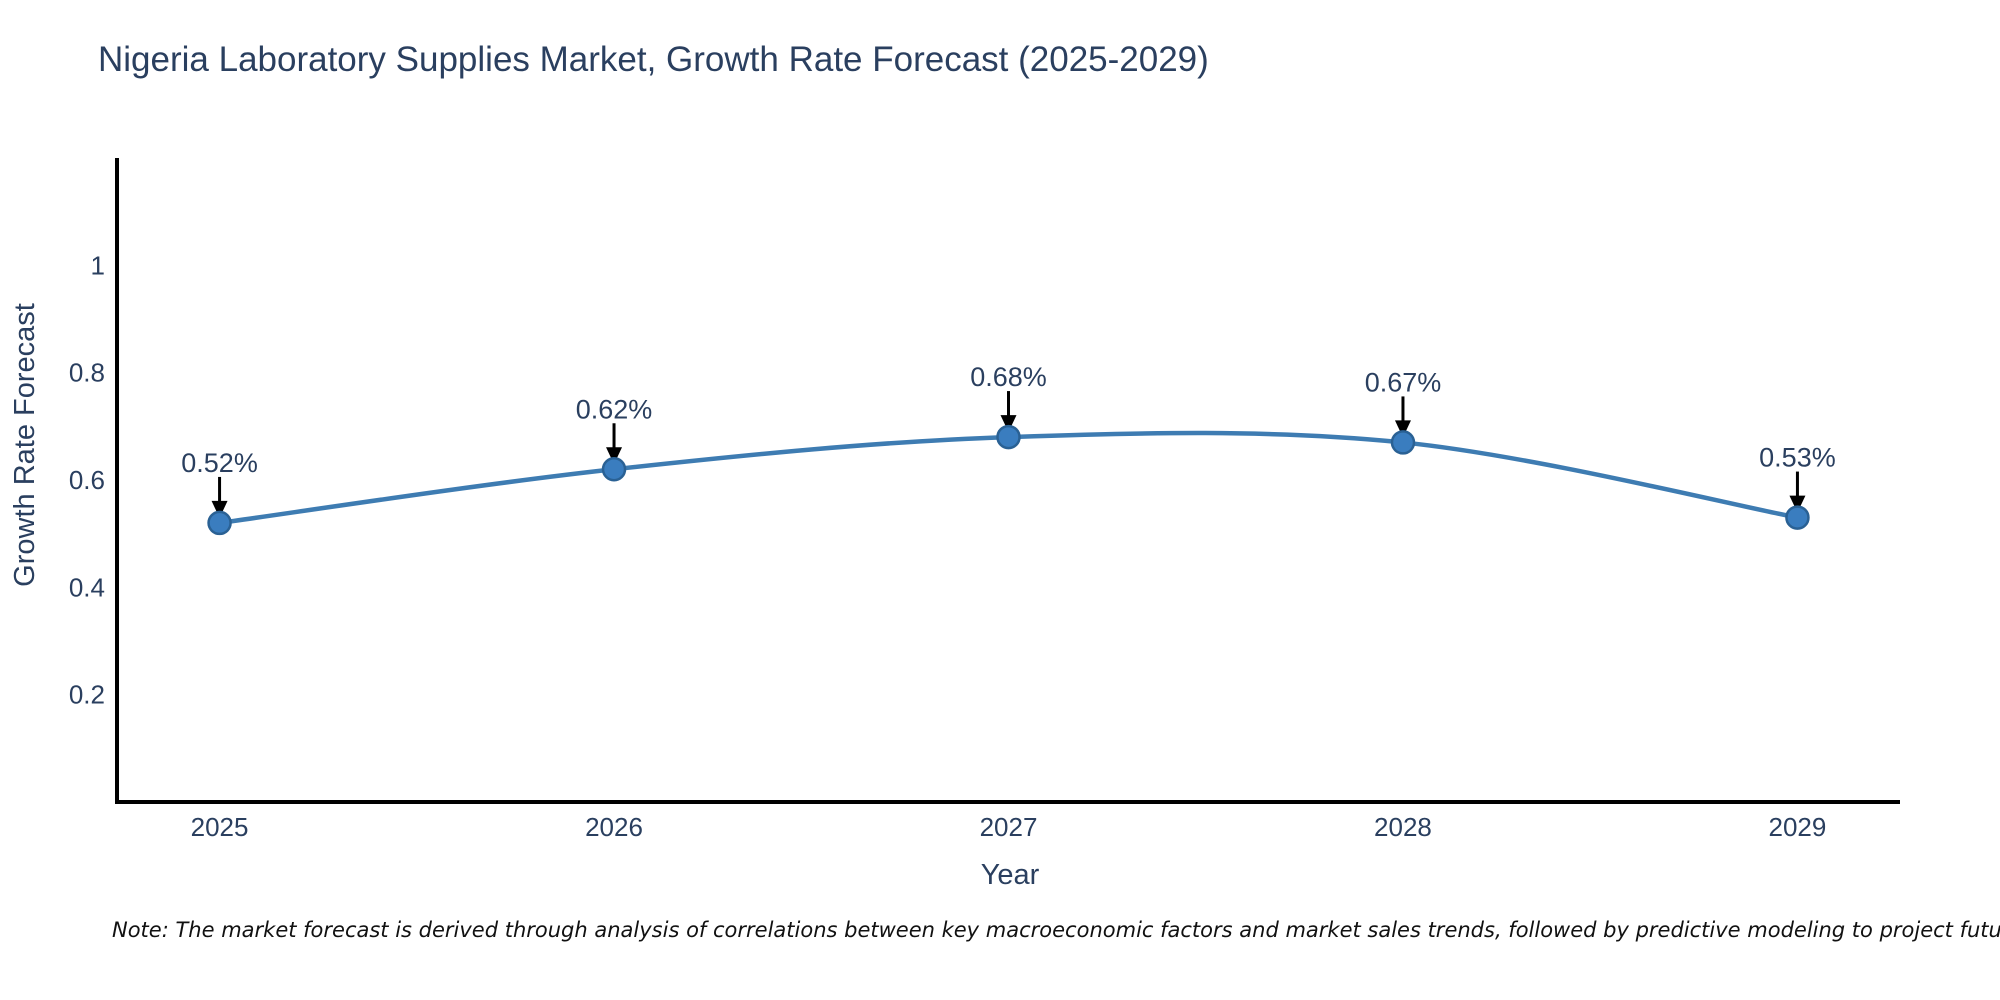 This screenshot has width=2000, height=1000. I want to click on x-axis-tick-label: 2026, so click(614, 827).